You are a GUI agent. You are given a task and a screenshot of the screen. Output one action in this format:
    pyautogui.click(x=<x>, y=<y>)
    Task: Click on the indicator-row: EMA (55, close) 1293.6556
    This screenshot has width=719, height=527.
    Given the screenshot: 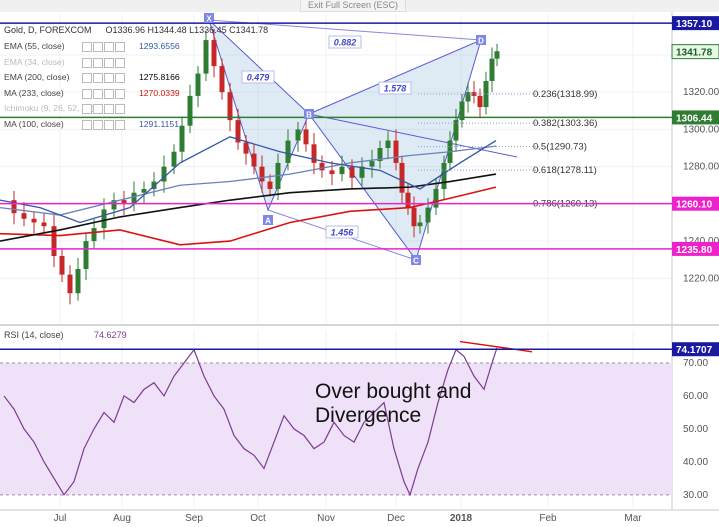 What is the action you would take?
    pyautogui.click(x=92, y=46)
    